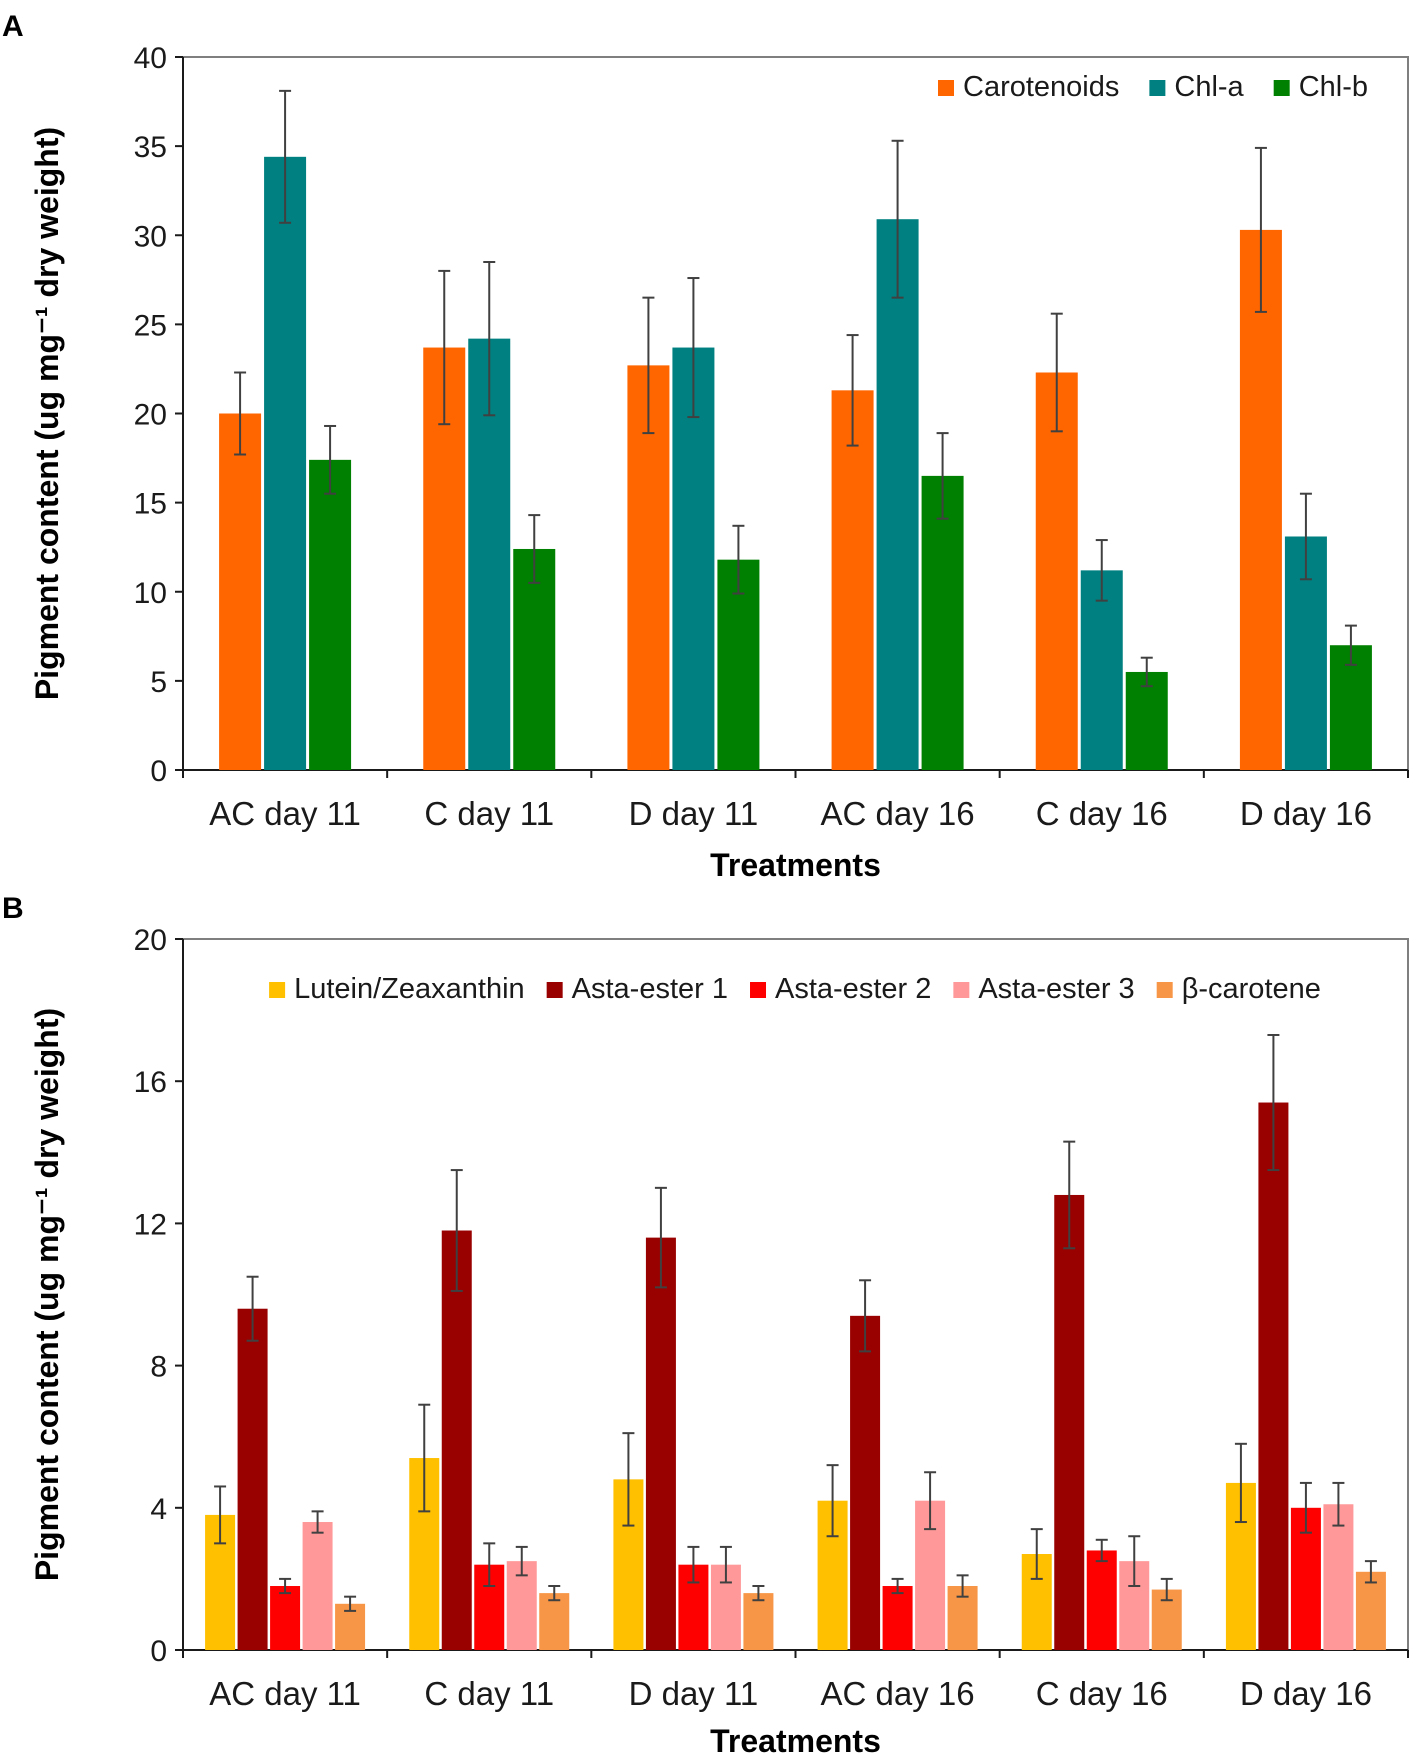  What do you see at coordinates (853, 989) in the screenshot?
I see `legend-label: Asta-ester 2` at bounding box center [853, 989].